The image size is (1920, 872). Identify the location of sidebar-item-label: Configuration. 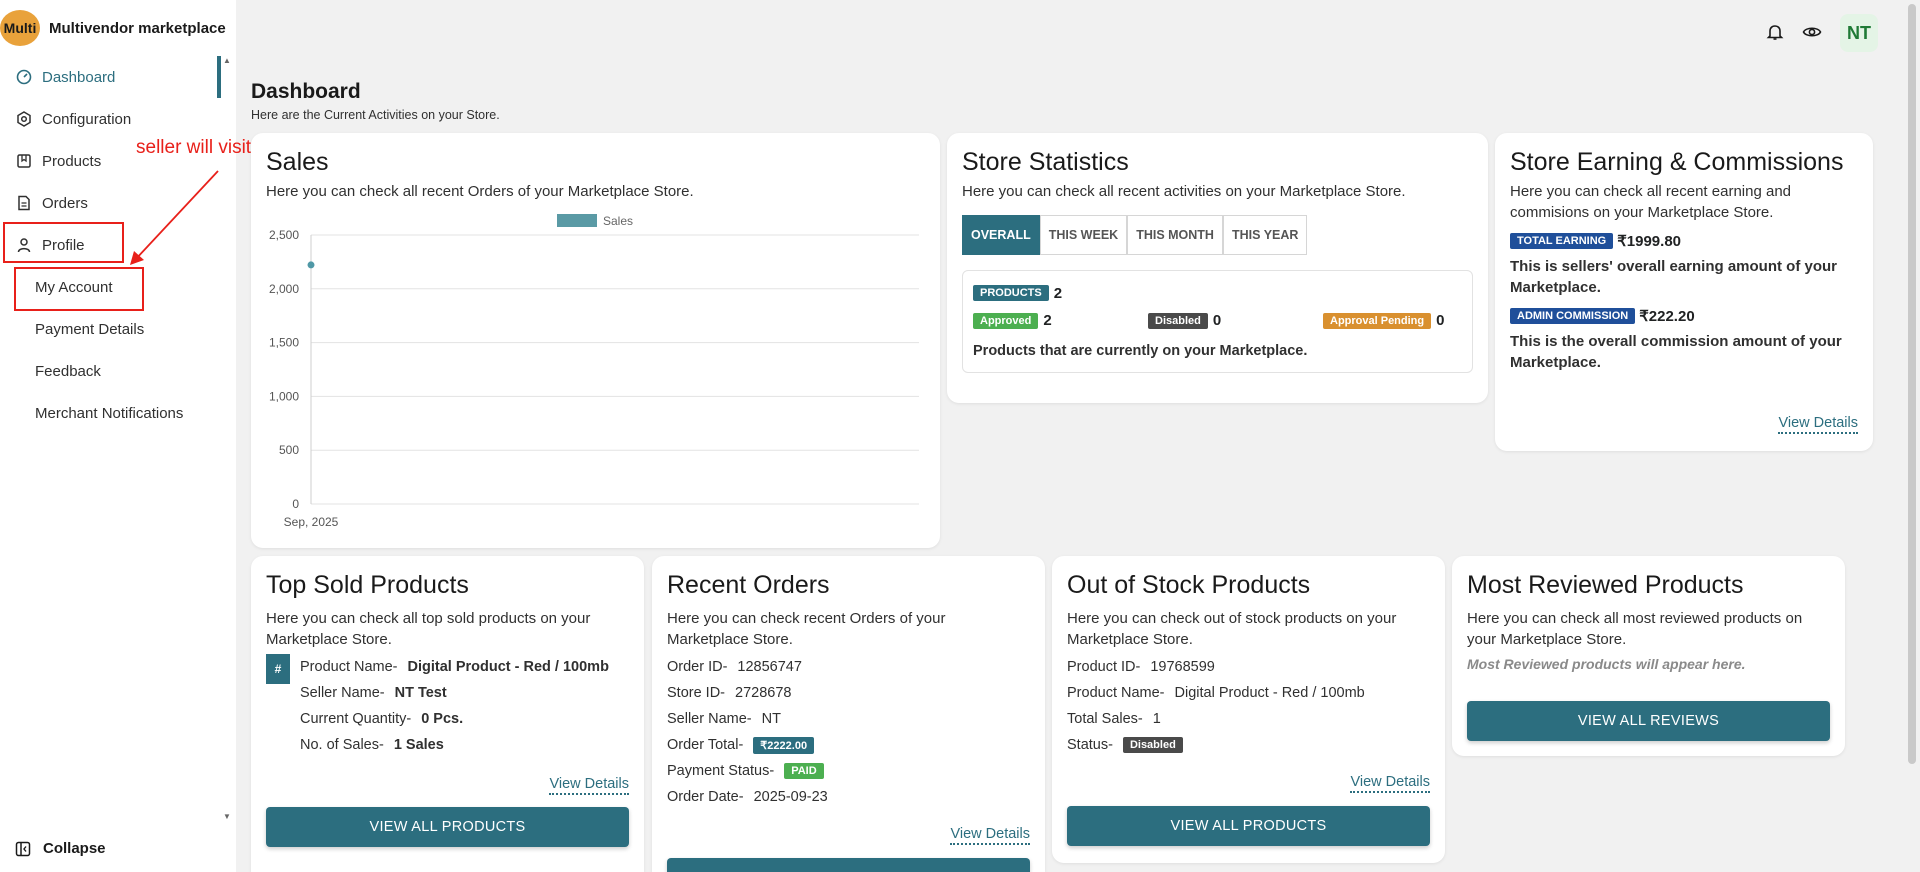
(87, 119).